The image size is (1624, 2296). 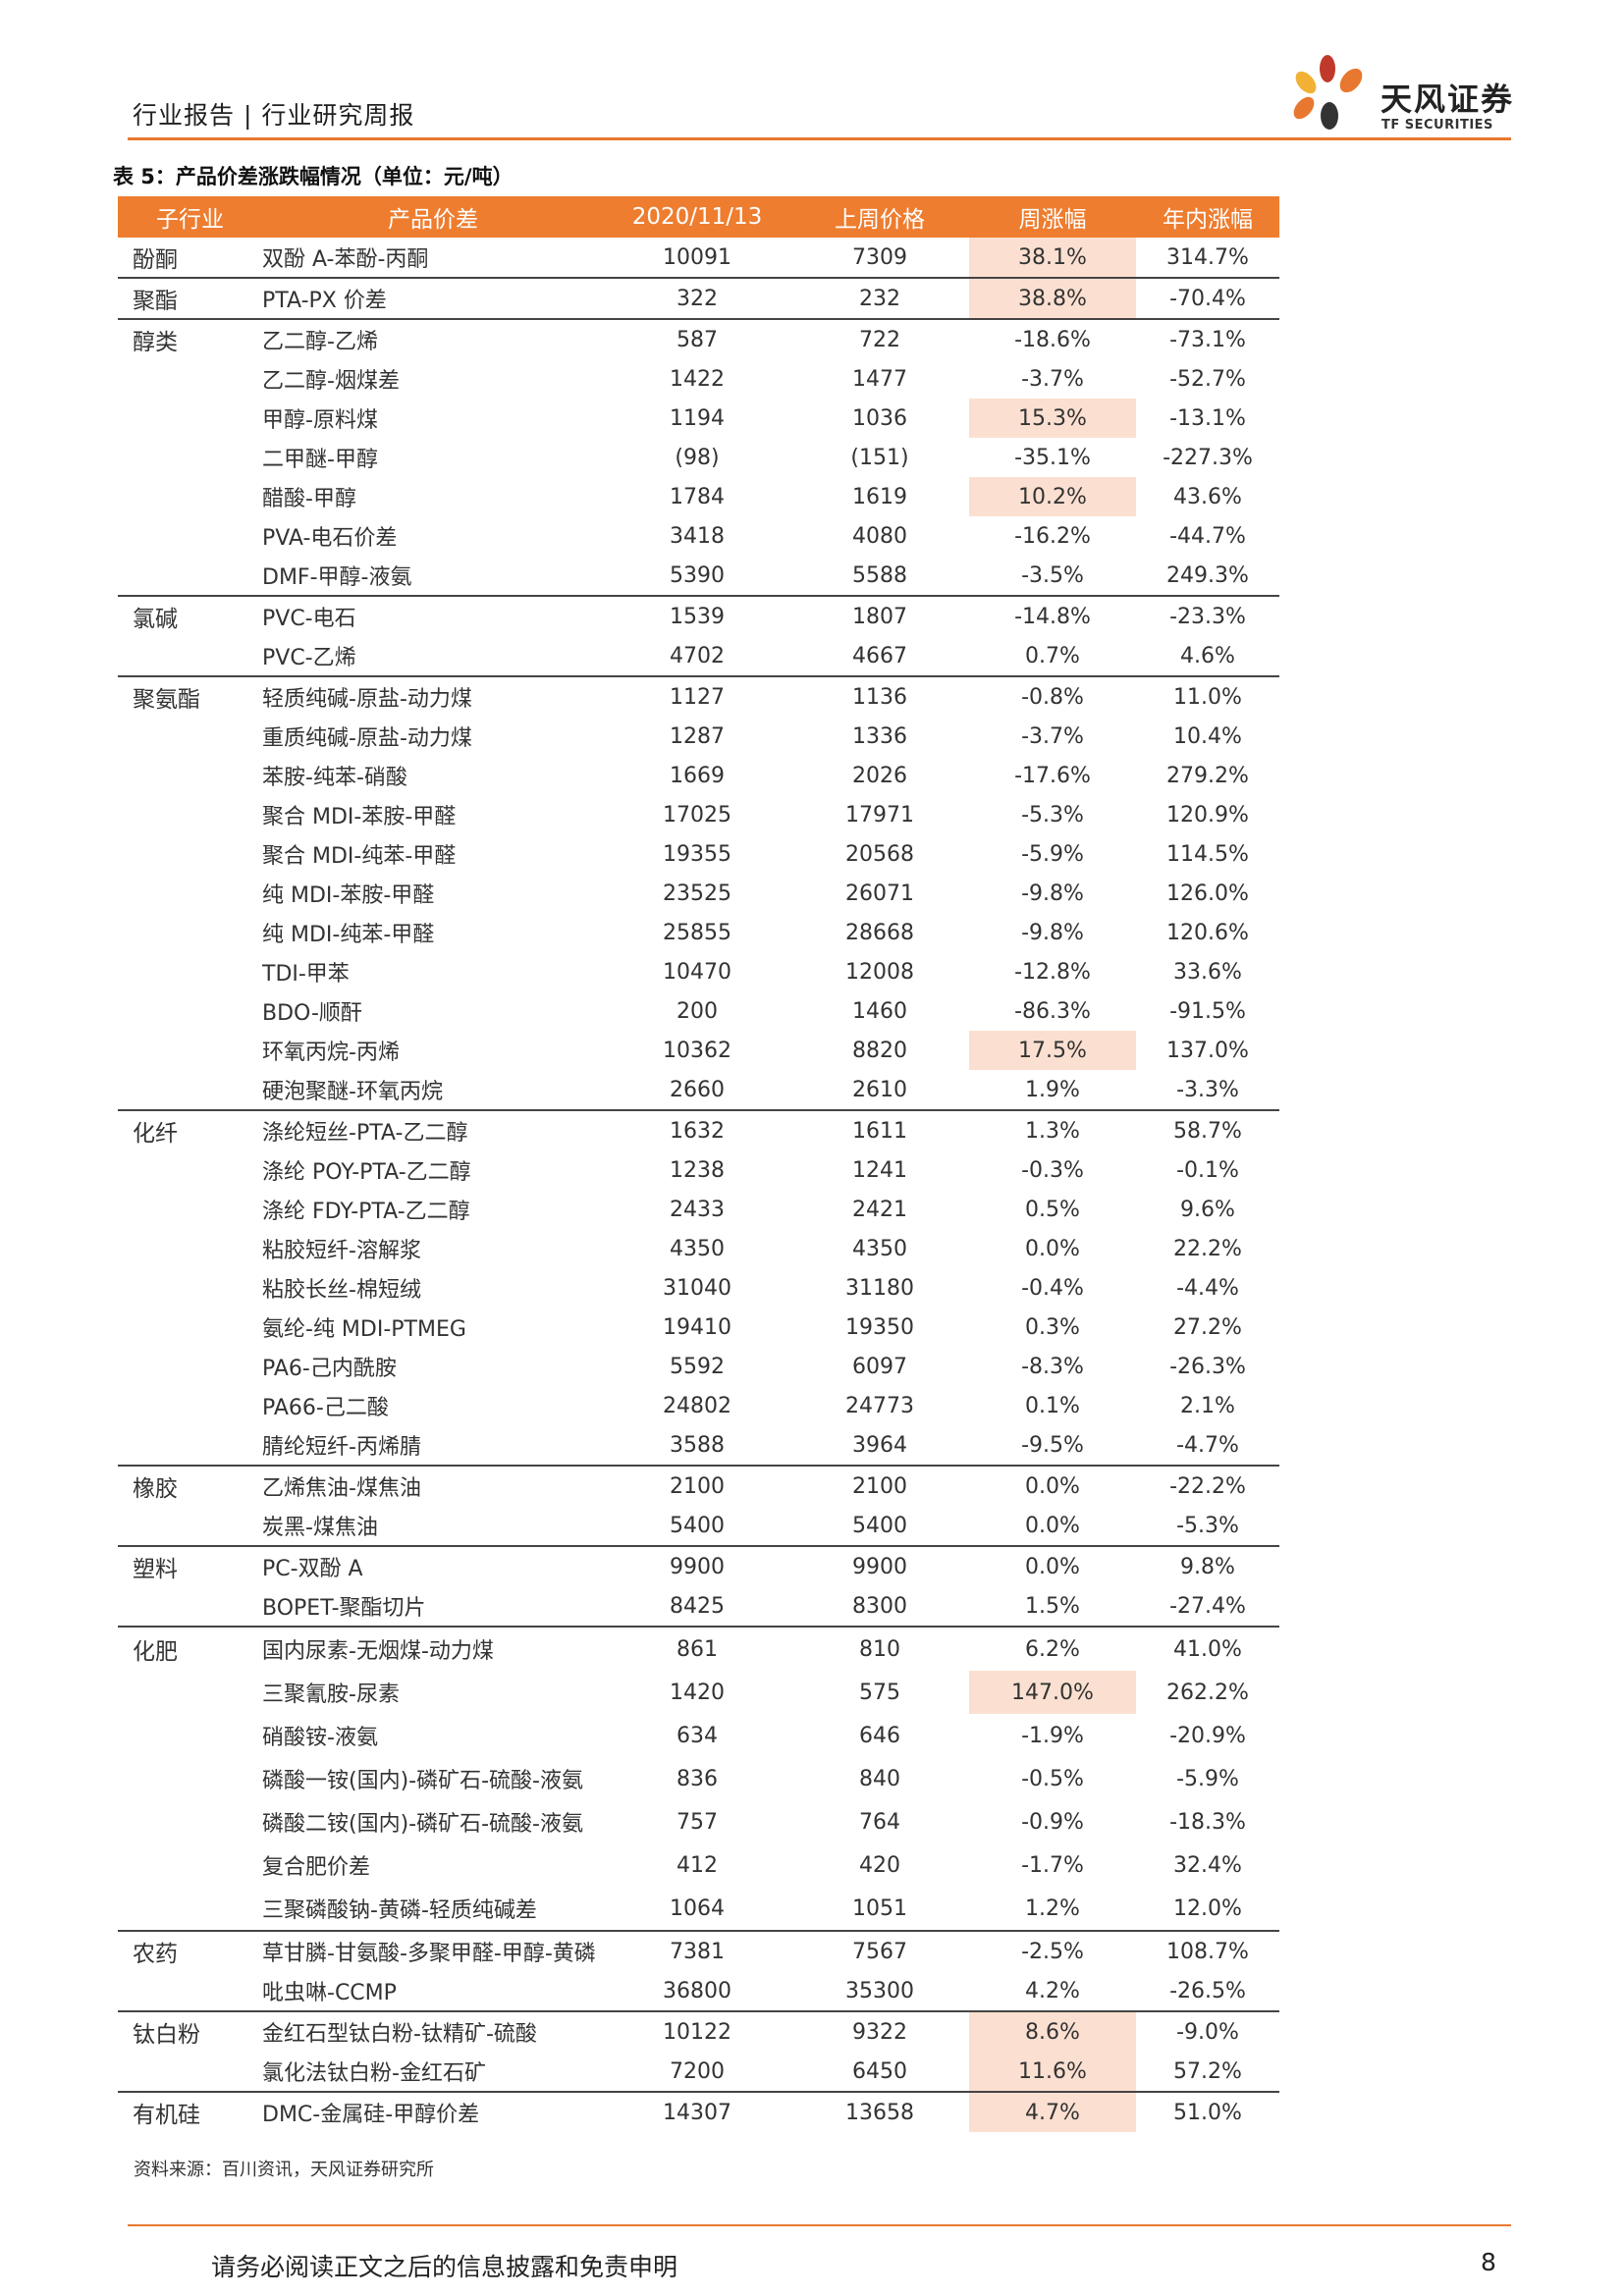 What do you see at coordinates (697, 1445) in the screenshot?
I see `current-price-cell: 3588` at bounding box center [697, 1445].